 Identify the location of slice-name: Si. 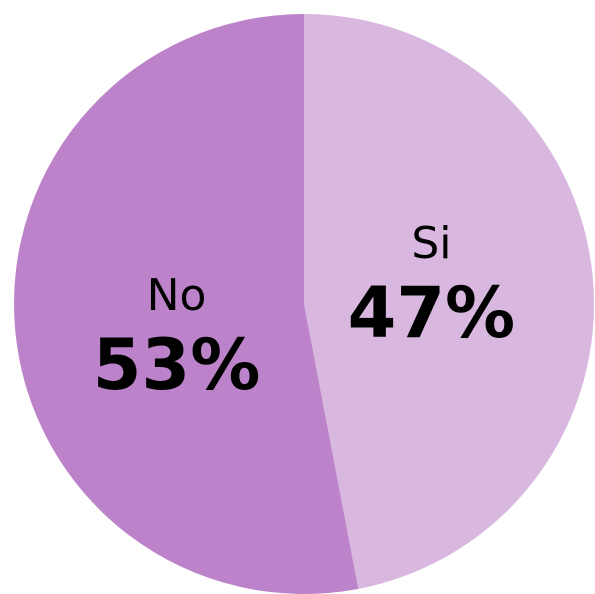
(431, 243).